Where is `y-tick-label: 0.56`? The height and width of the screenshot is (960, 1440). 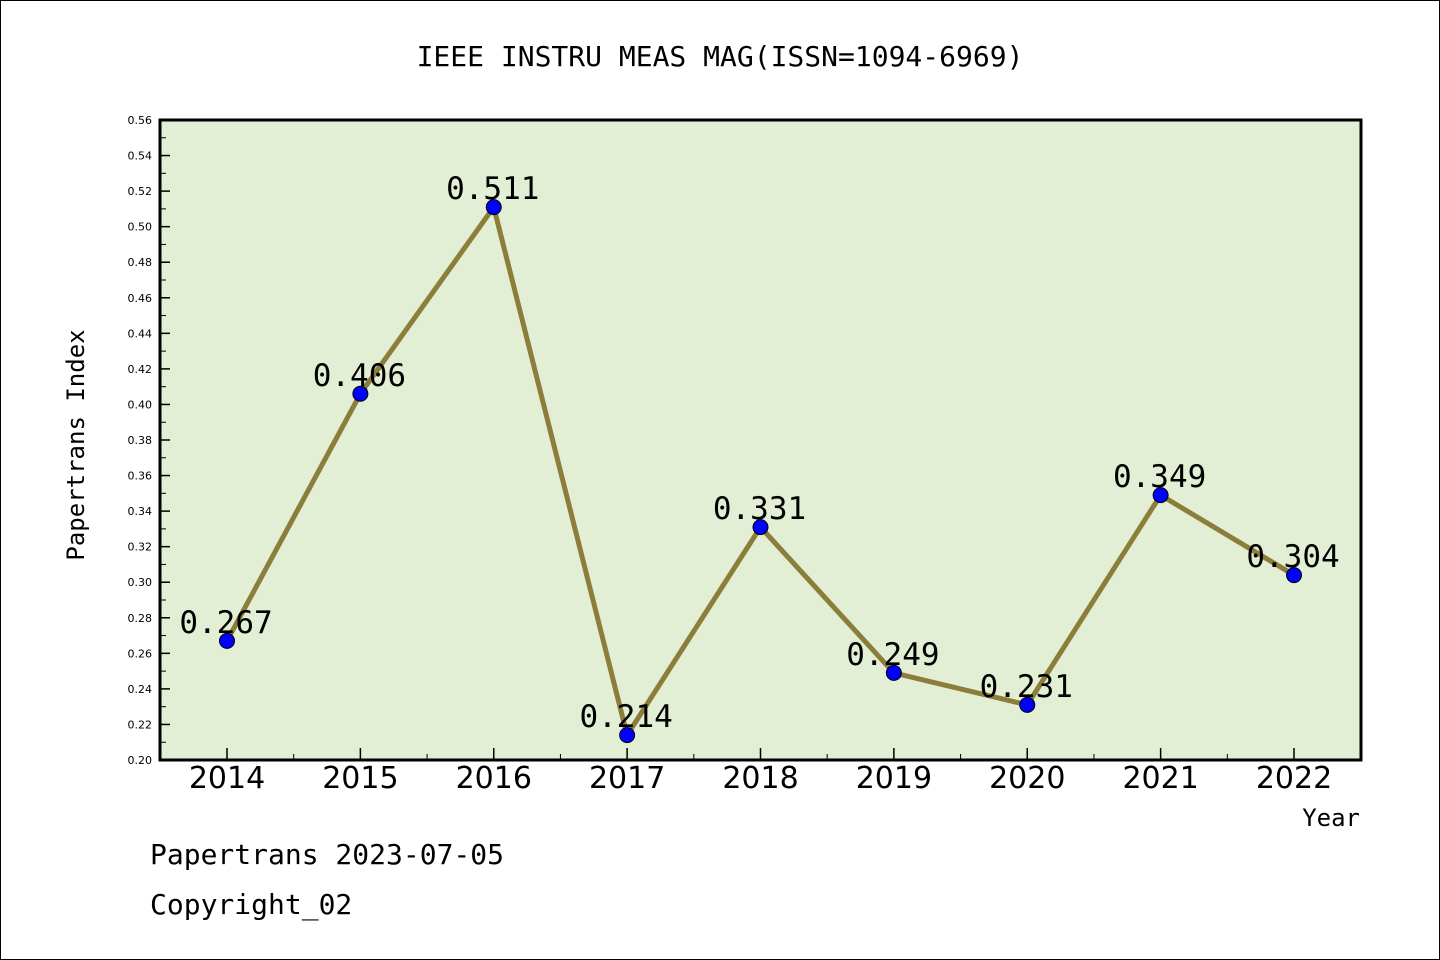 y-tick-label: 0.56 is located at coordinates (140, 120).